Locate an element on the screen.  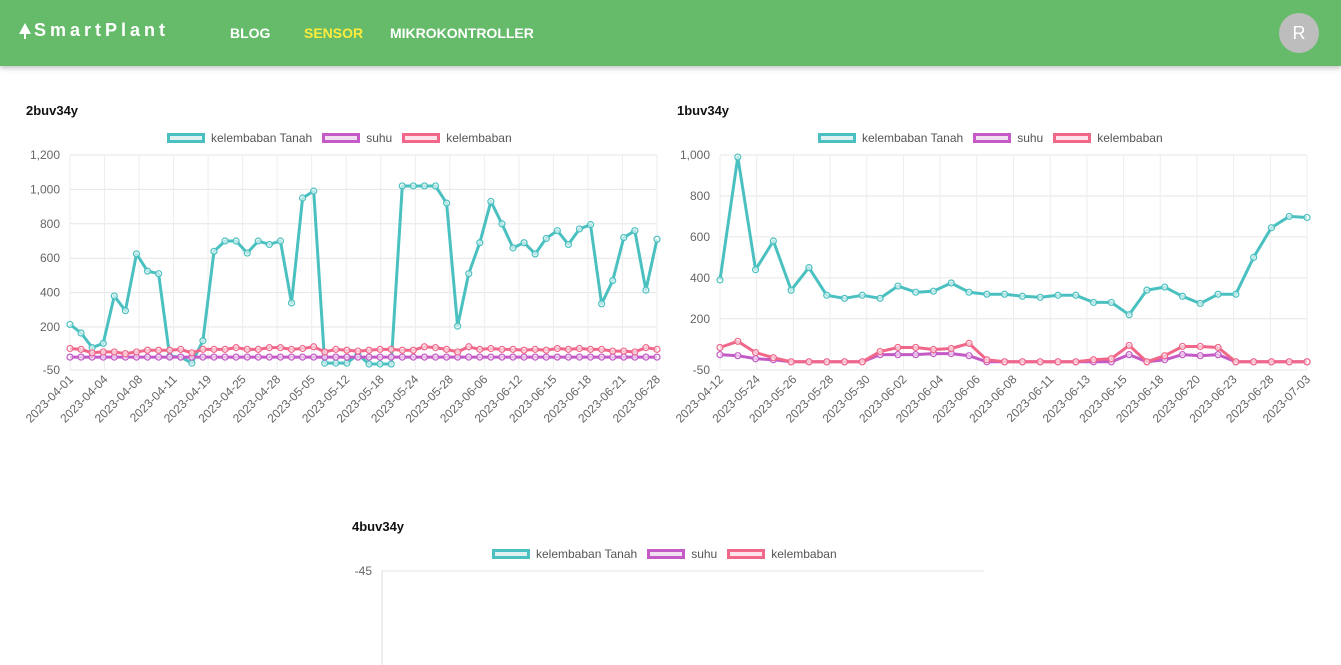
brand-logo: SmartPlant is located at coordinates (94, 30).